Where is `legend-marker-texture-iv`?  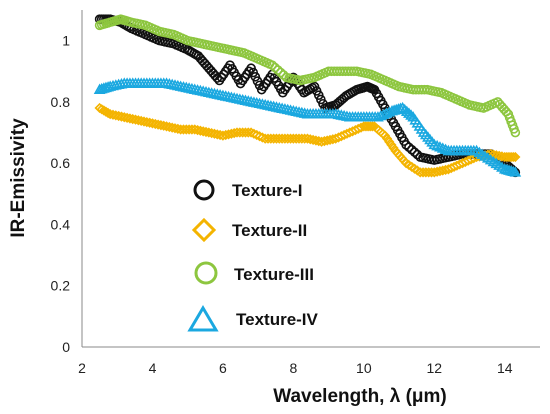
legend-marker-texture-iv is located at coordinates (203, 318).